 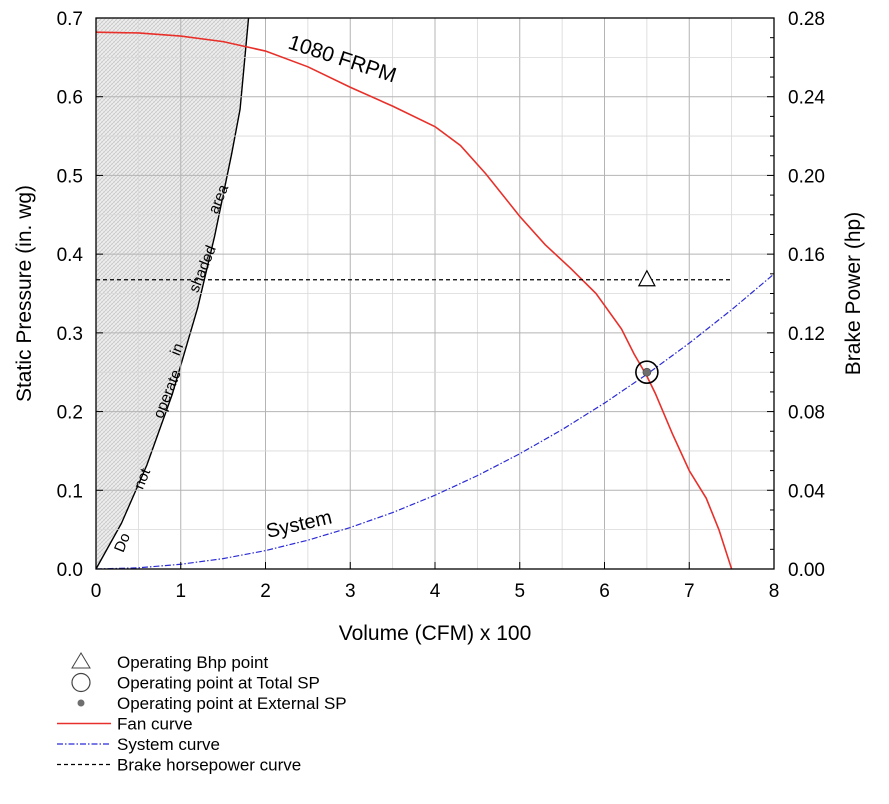 What do you see at coordinates (155, 724) in the screenshot?
I see `legend-label: Fan curve` at bounding box center [155, 724].